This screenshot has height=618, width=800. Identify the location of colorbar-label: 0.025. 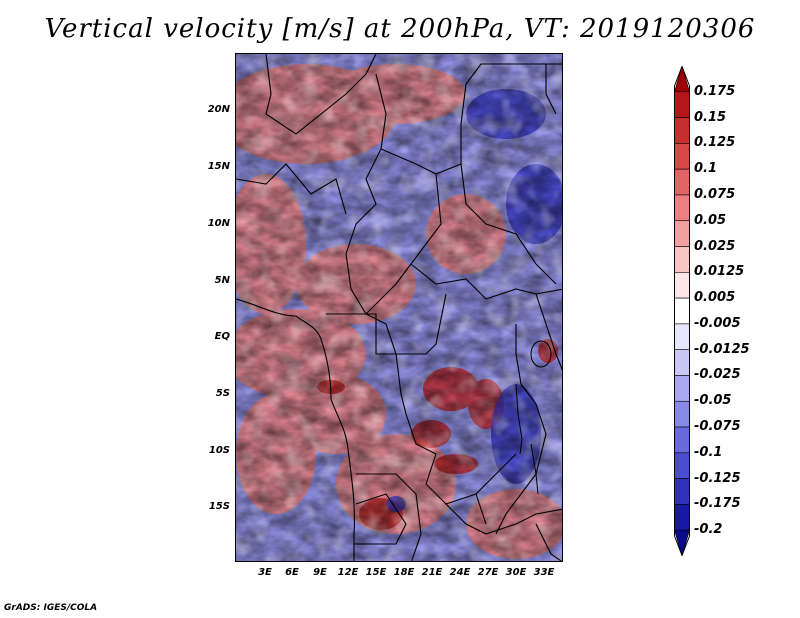
(715, 246).